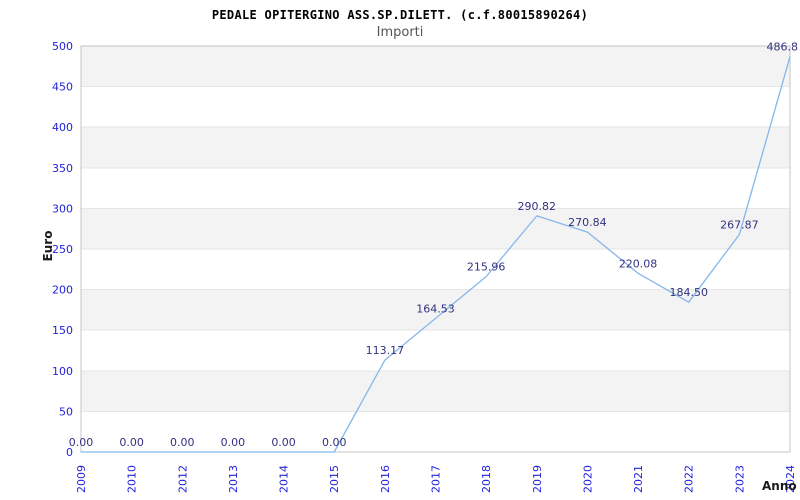 The height and width of the screenshot is (500, 800). What do you see at coordinates (779, 486) in the screenshot?
I see `x-axis-title: Anno` at bounding box center [779, 486].